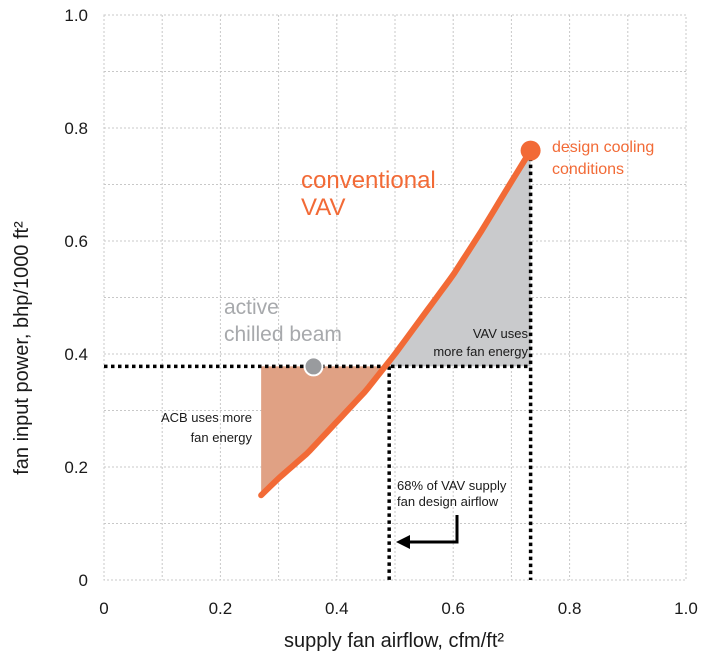 The image size is (706, 658). I want to click on y-tick-label: 1.0, so click(76, 15).